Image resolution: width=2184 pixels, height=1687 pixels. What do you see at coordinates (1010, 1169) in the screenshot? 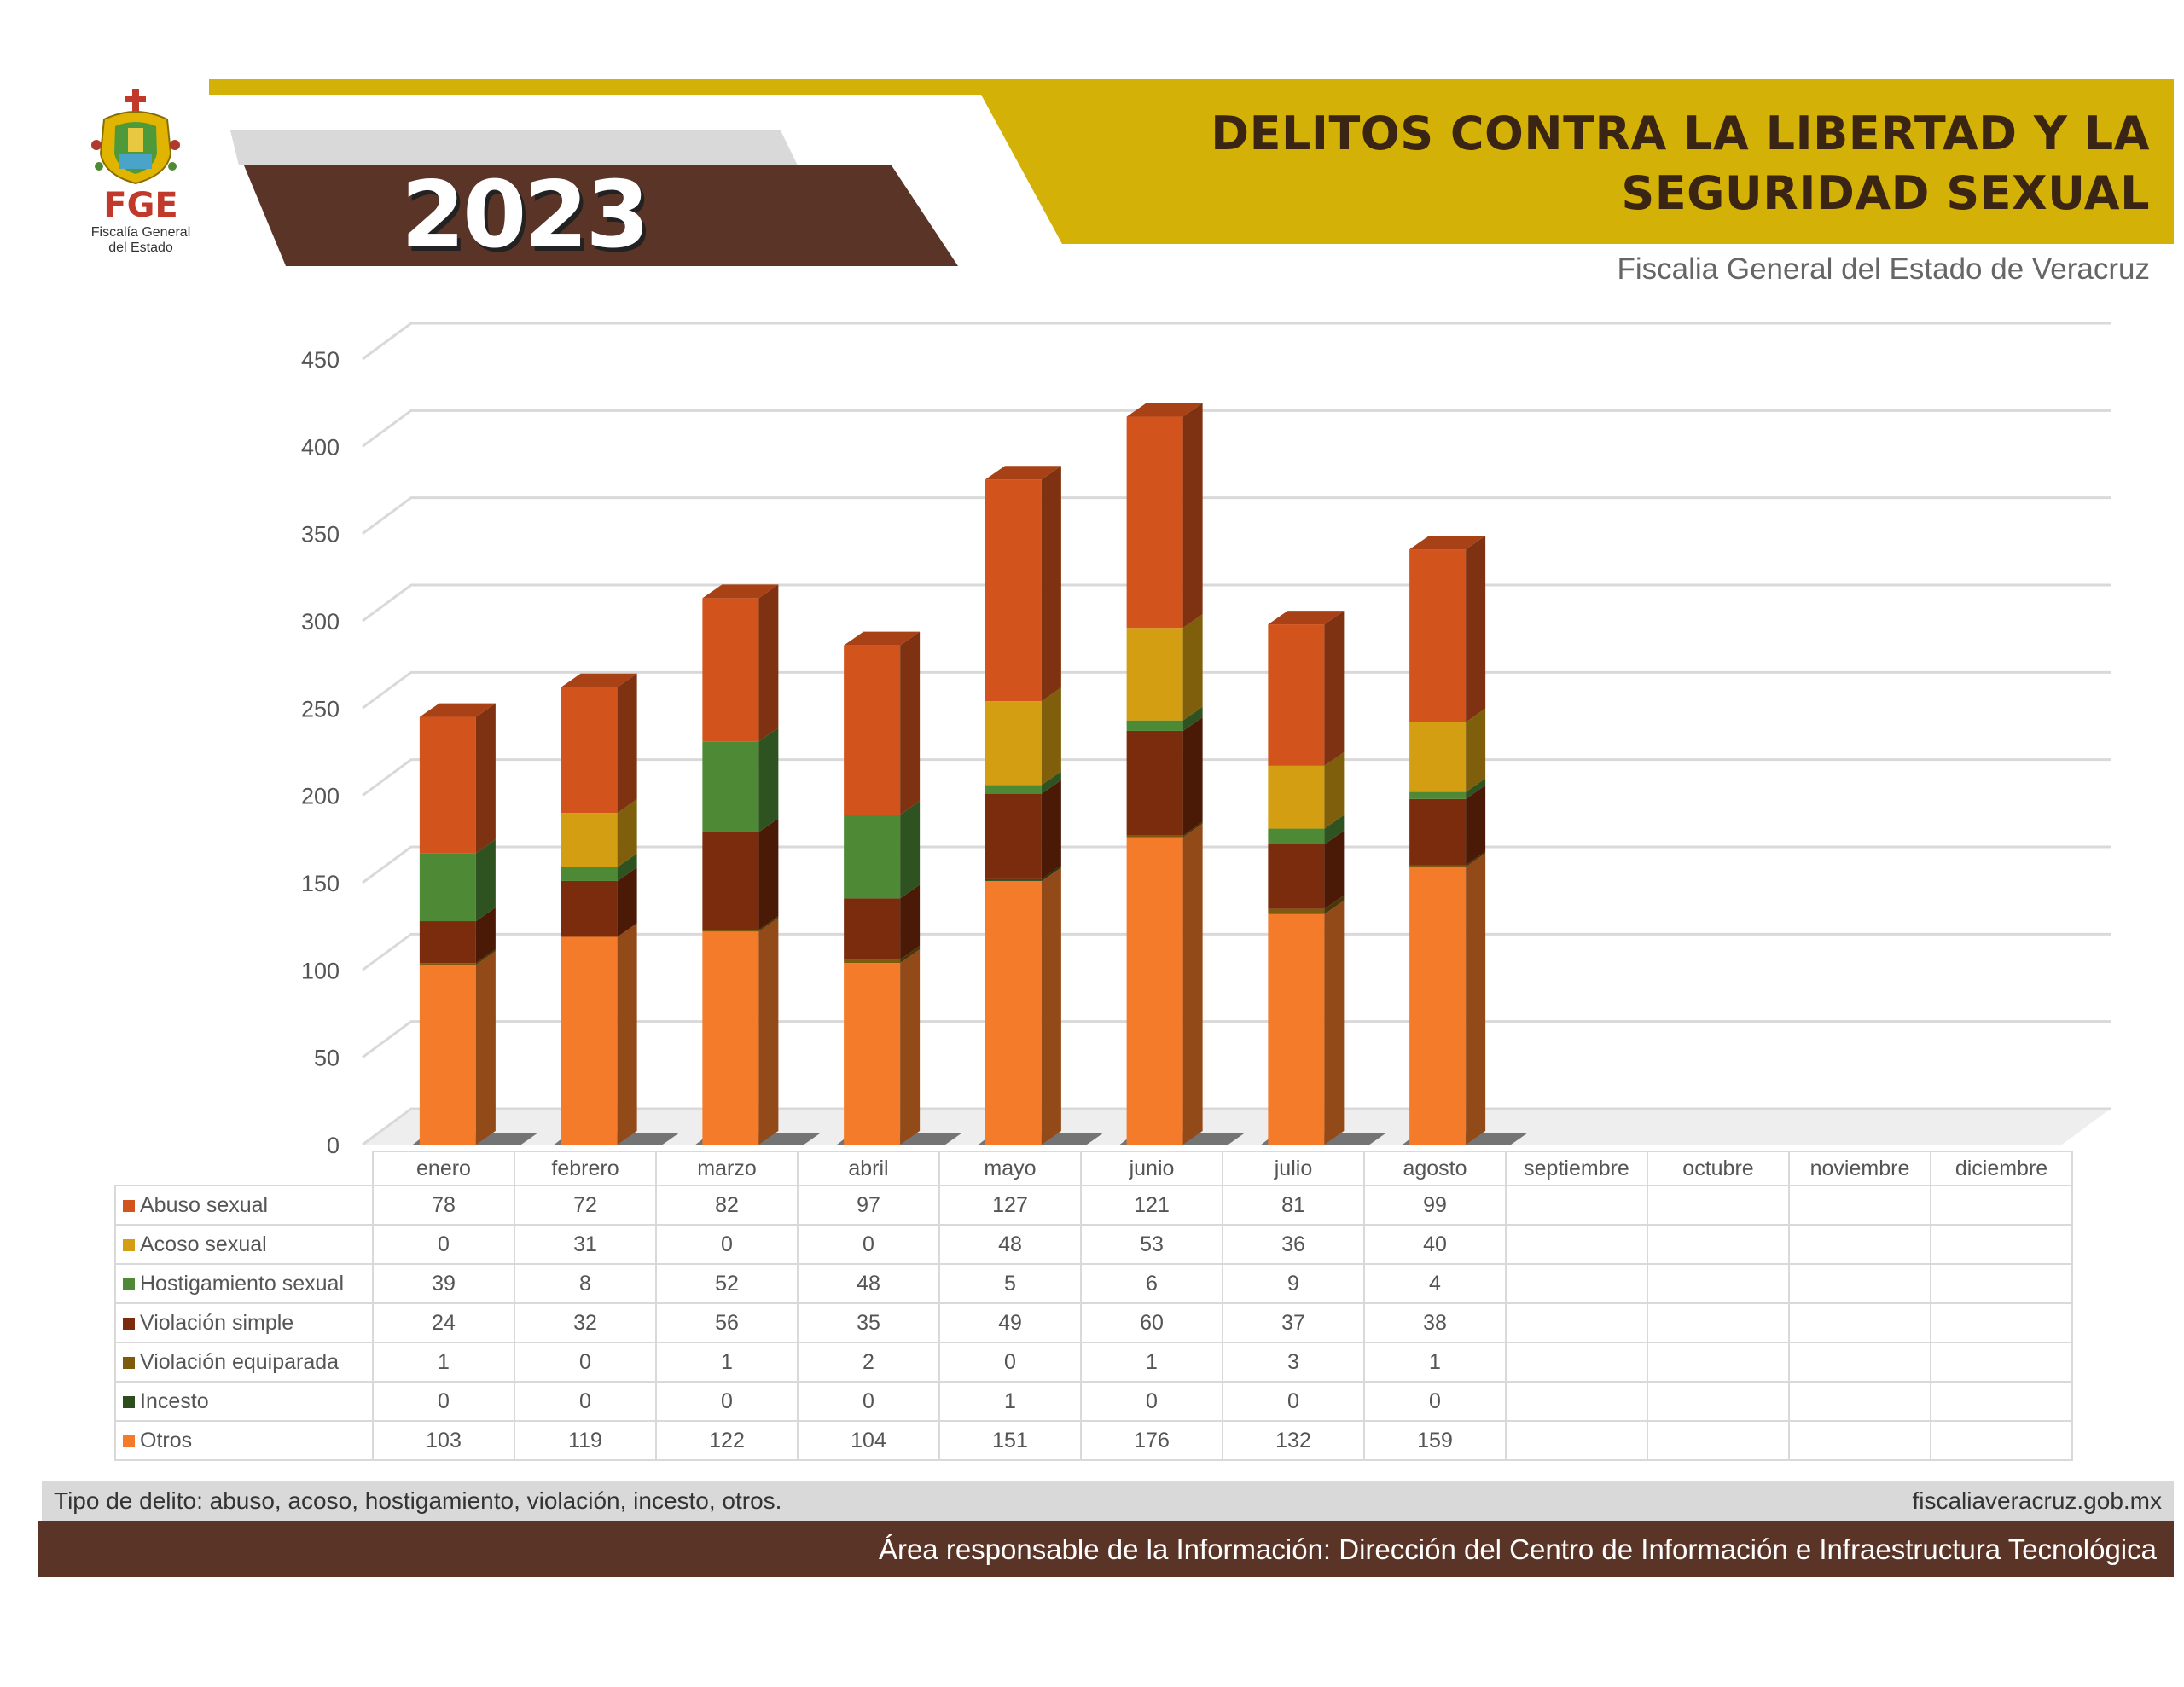
I see `x-tick-label: mayo` at bounding box center [1010, 1169].